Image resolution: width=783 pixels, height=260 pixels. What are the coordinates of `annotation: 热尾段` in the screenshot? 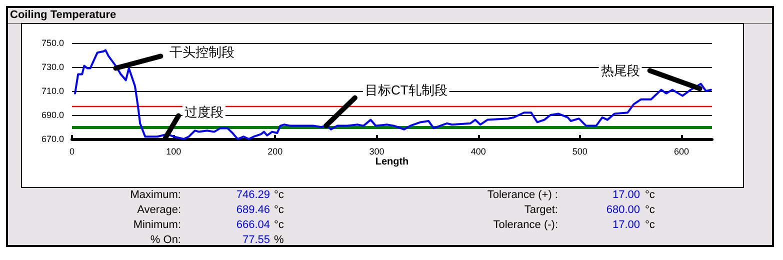 It's located at (620, 70).